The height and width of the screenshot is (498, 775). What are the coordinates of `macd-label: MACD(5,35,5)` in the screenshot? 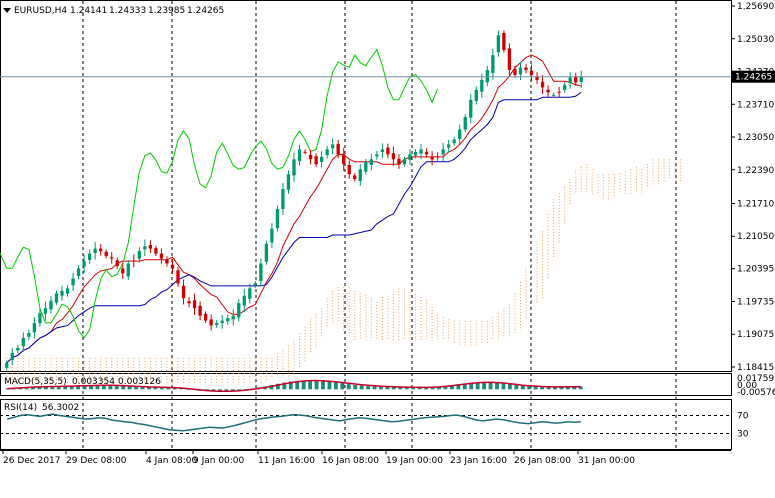 It's located at (35, 382).